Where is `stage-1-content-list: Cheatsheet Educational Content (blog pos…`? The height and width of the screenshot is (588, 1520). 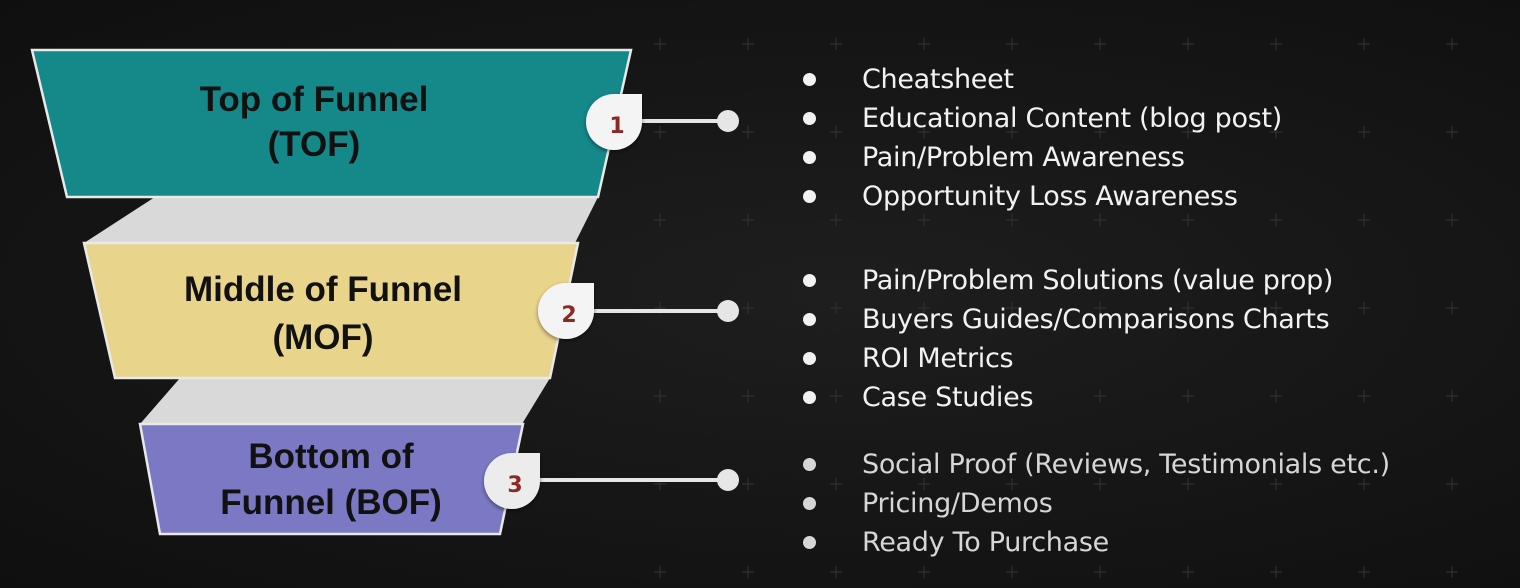 stage-1-content-list: Cheatsheet Educational Content (blog pos… is located at coordinates (1041, 138).